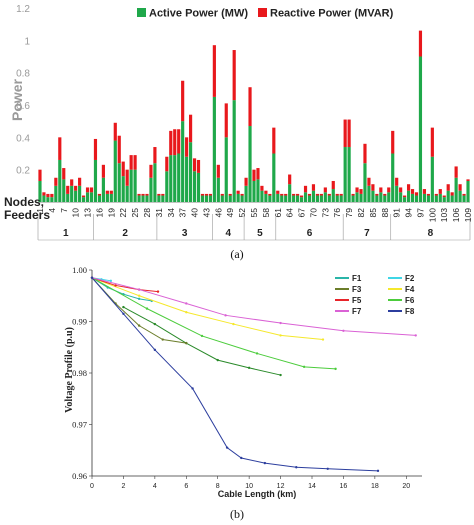 The height and width of the screenshot is (525, 474). What do you see at coordinates (185, 233) in the screenshot?
I see `feeder-label: 3` at bounding box center [185, 233].